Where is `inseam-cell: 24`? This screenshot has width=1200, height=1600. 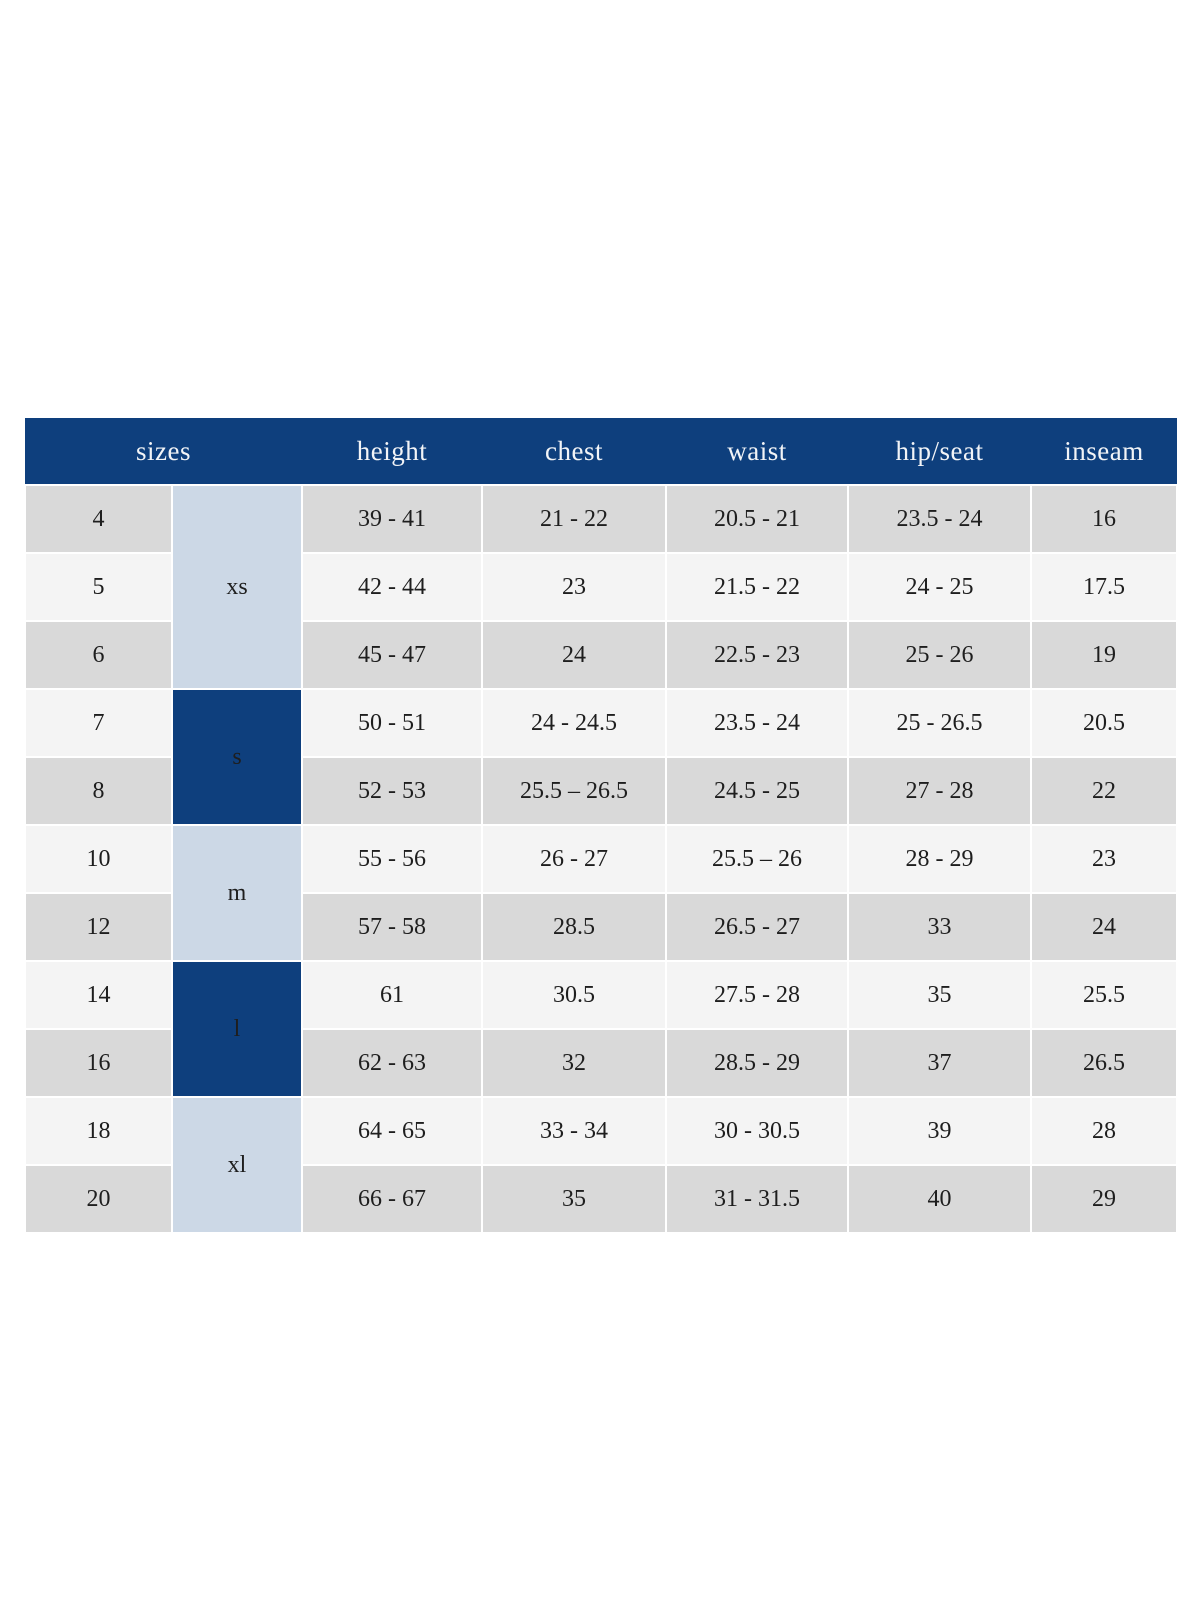
inseam-cell: 24 is located at coordinates (1104, 927).